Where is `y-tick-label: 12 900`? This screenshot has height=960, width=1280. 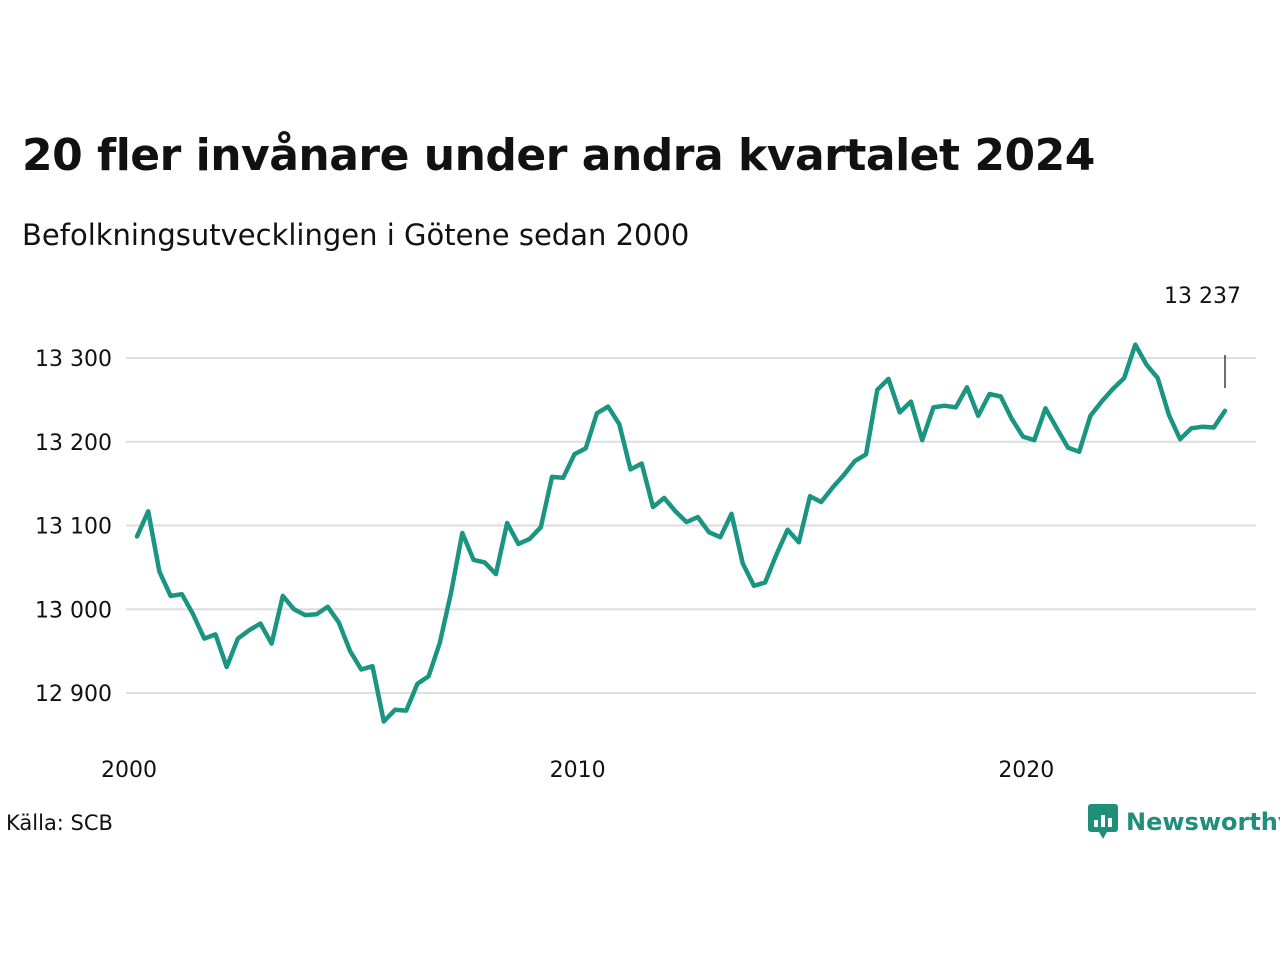 y-tick-label: 12 900 is located at coordinates (73, 694).